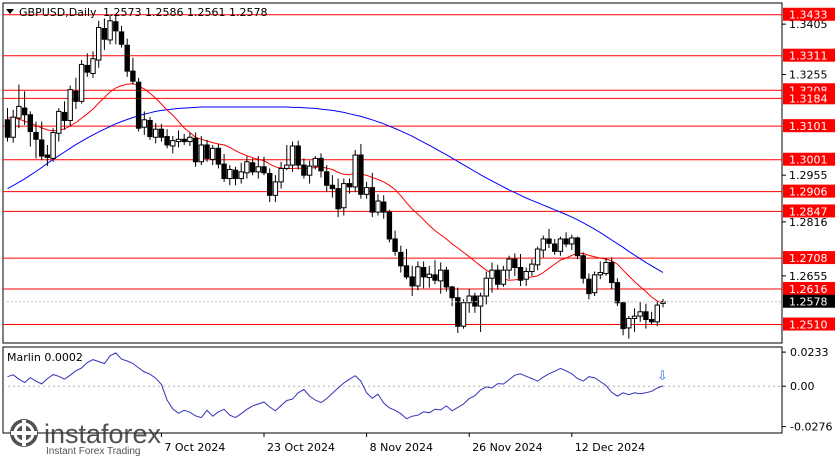  What do you see at coordinates (103, 434) in the screenshot?
I see `logo-name: instaforex` at bounding box center [103, 434].